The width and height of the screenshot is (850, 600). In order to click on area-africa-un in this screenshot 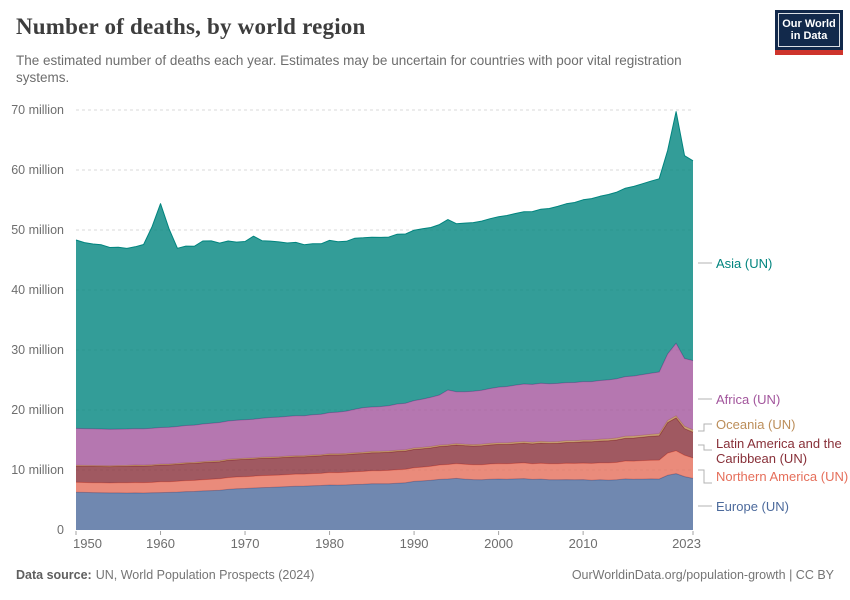, I will do `click(384, 404)`.